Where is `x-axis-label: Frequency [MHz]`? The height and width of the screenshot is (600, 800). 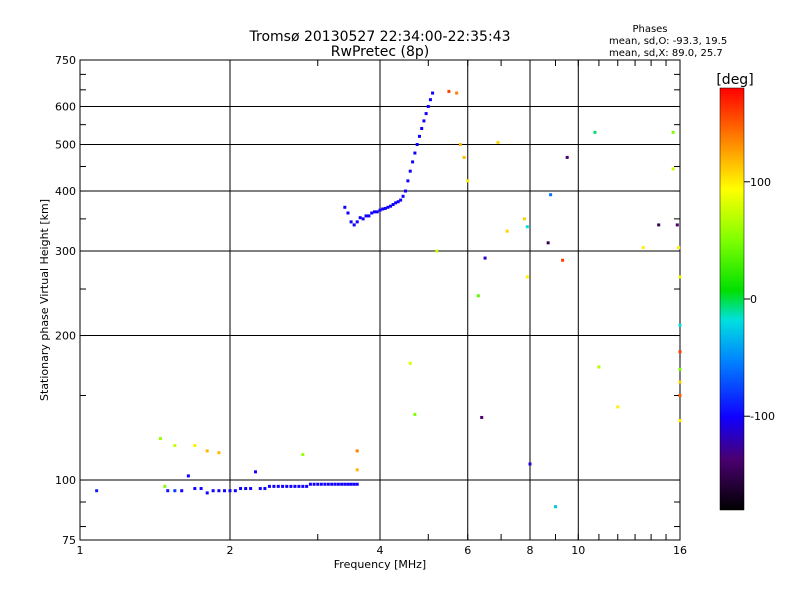 x-axis-label: Frequency [MHz] is located at coordinates (380, 564).